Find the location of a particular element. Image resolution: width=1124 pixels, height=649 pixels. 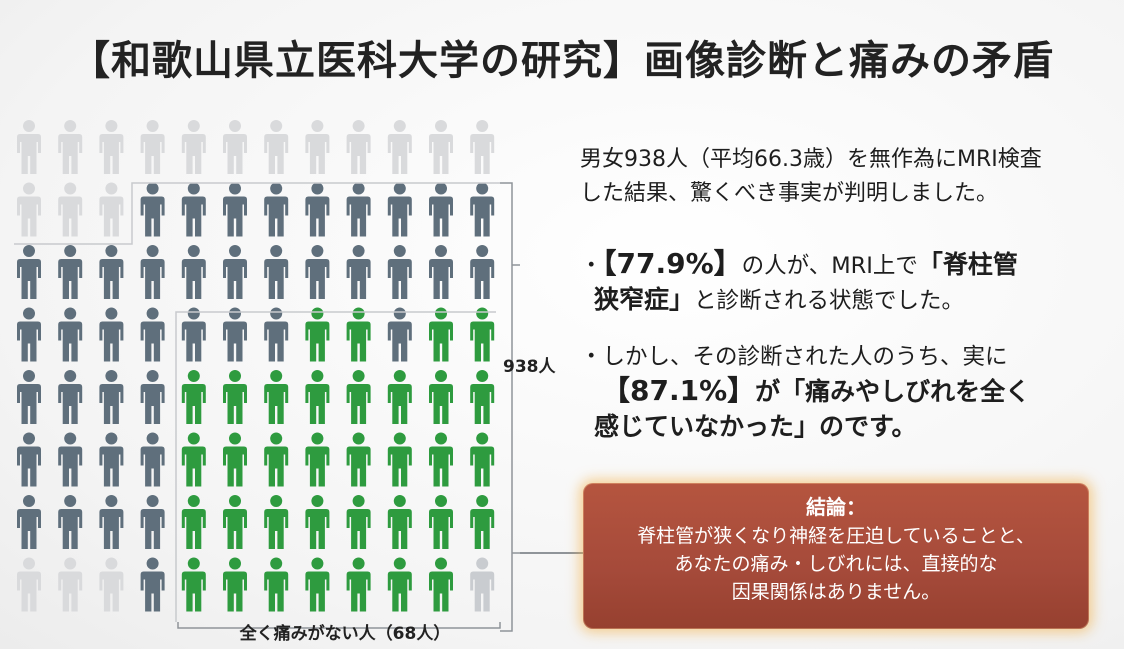

term-spinal-stenosis-1: 「脊柱管 is located at coordinates (967, 264).